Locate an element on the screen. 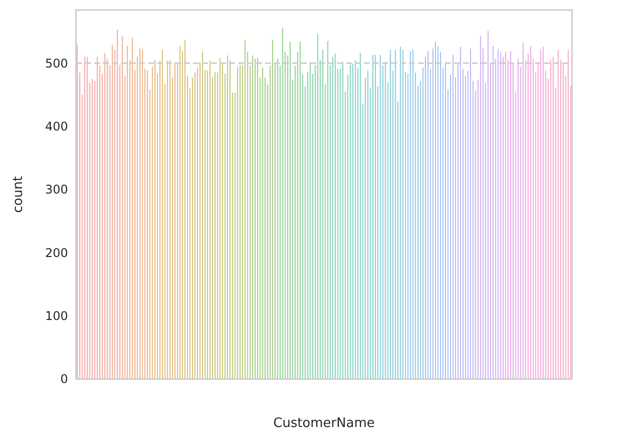 This screenshot has width=629, height=441. y-axis-title: count is located at coordinates (18, 194).